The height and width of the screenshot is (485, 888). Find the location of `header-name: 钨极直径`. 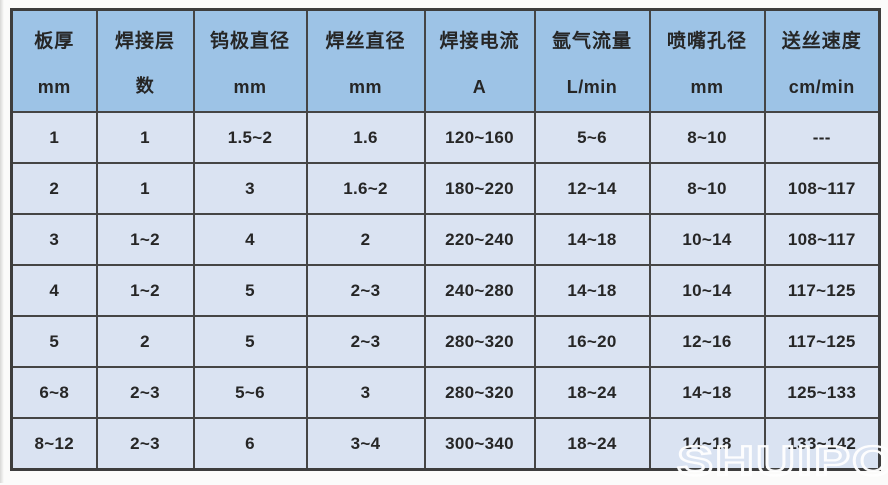

header-name: 钨极直径 is located at coordinates (249, 41).